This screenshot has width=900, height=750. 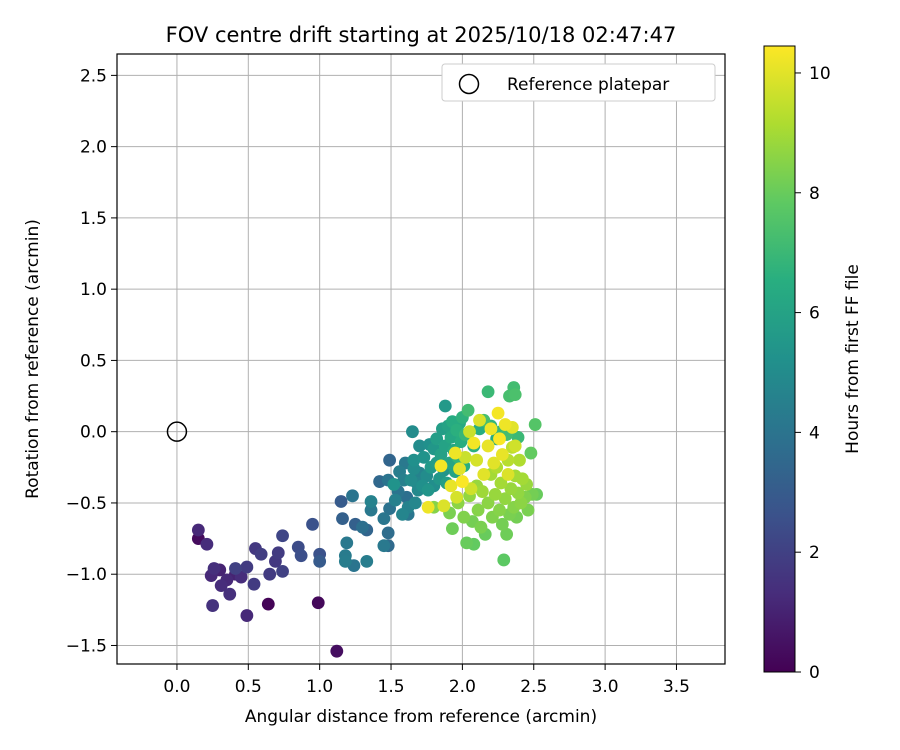 I want to click on y-tick-label: 2.5, so click(x=93, y=76).